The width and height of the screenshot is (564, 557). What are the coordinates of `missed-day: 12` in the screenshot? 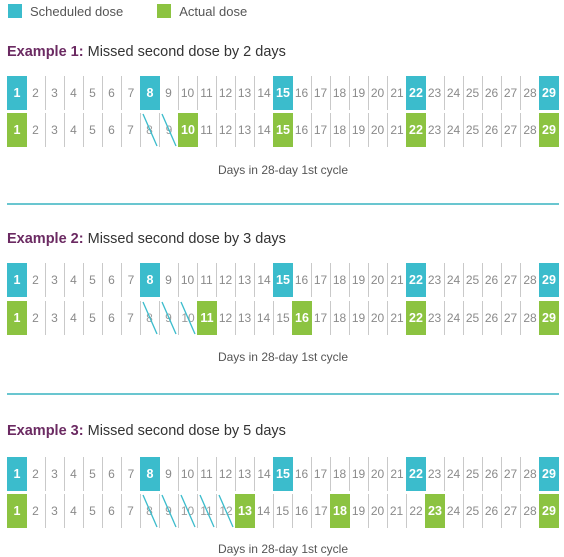 It's located at (226, 511).